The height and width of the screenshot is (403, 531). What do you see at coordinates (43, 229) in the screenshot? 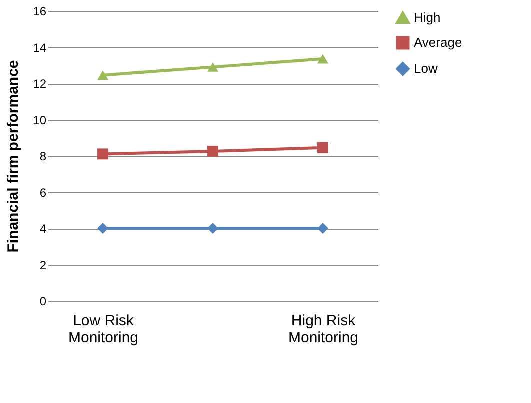
I see `y-tick-label: 4` at bounding box center [43, 229].